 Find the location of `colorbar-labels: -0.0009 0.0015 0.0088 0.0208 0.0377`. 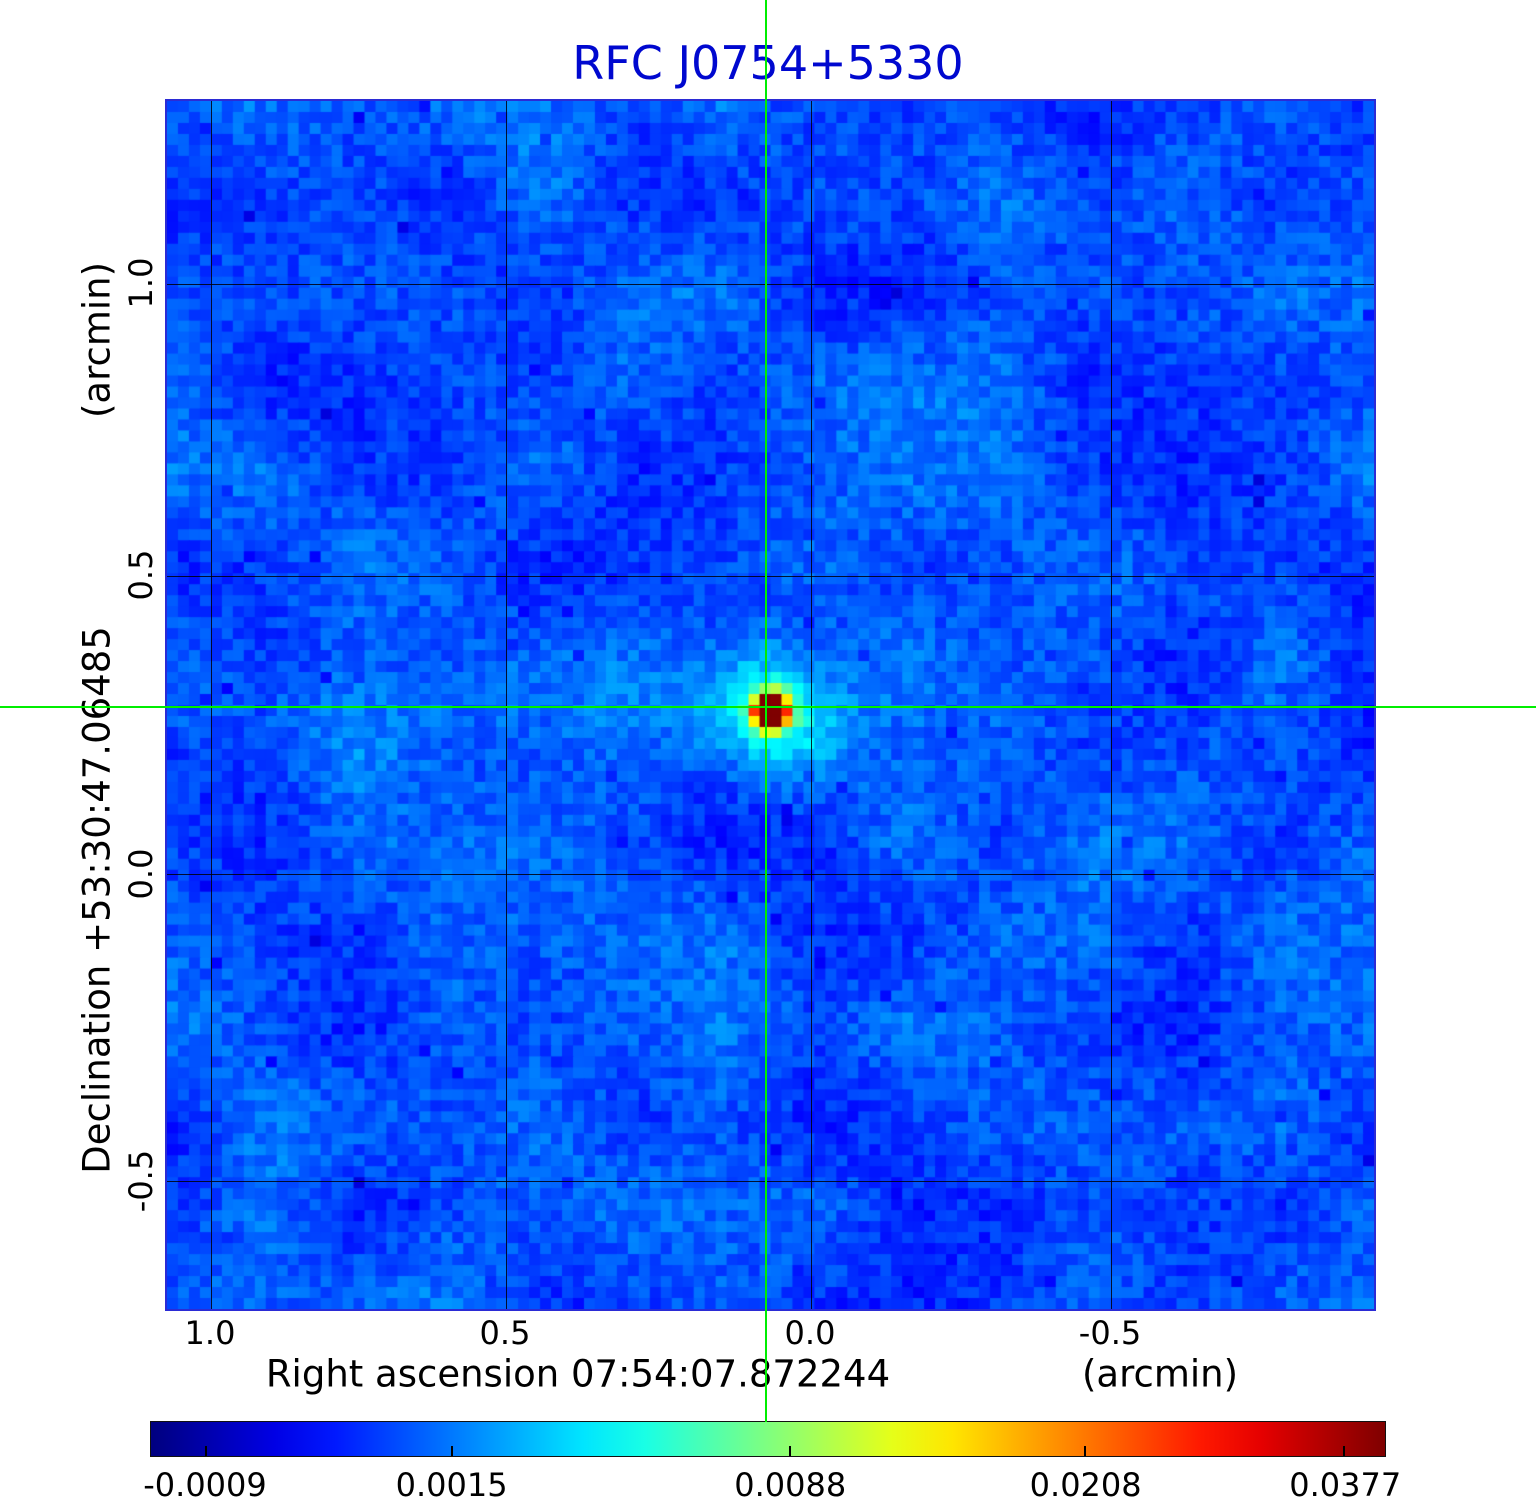

colorbar-labels: -0.0009 0.0015 0.0088 0.0208 0.0377 is located at coordinates (772, 1485).